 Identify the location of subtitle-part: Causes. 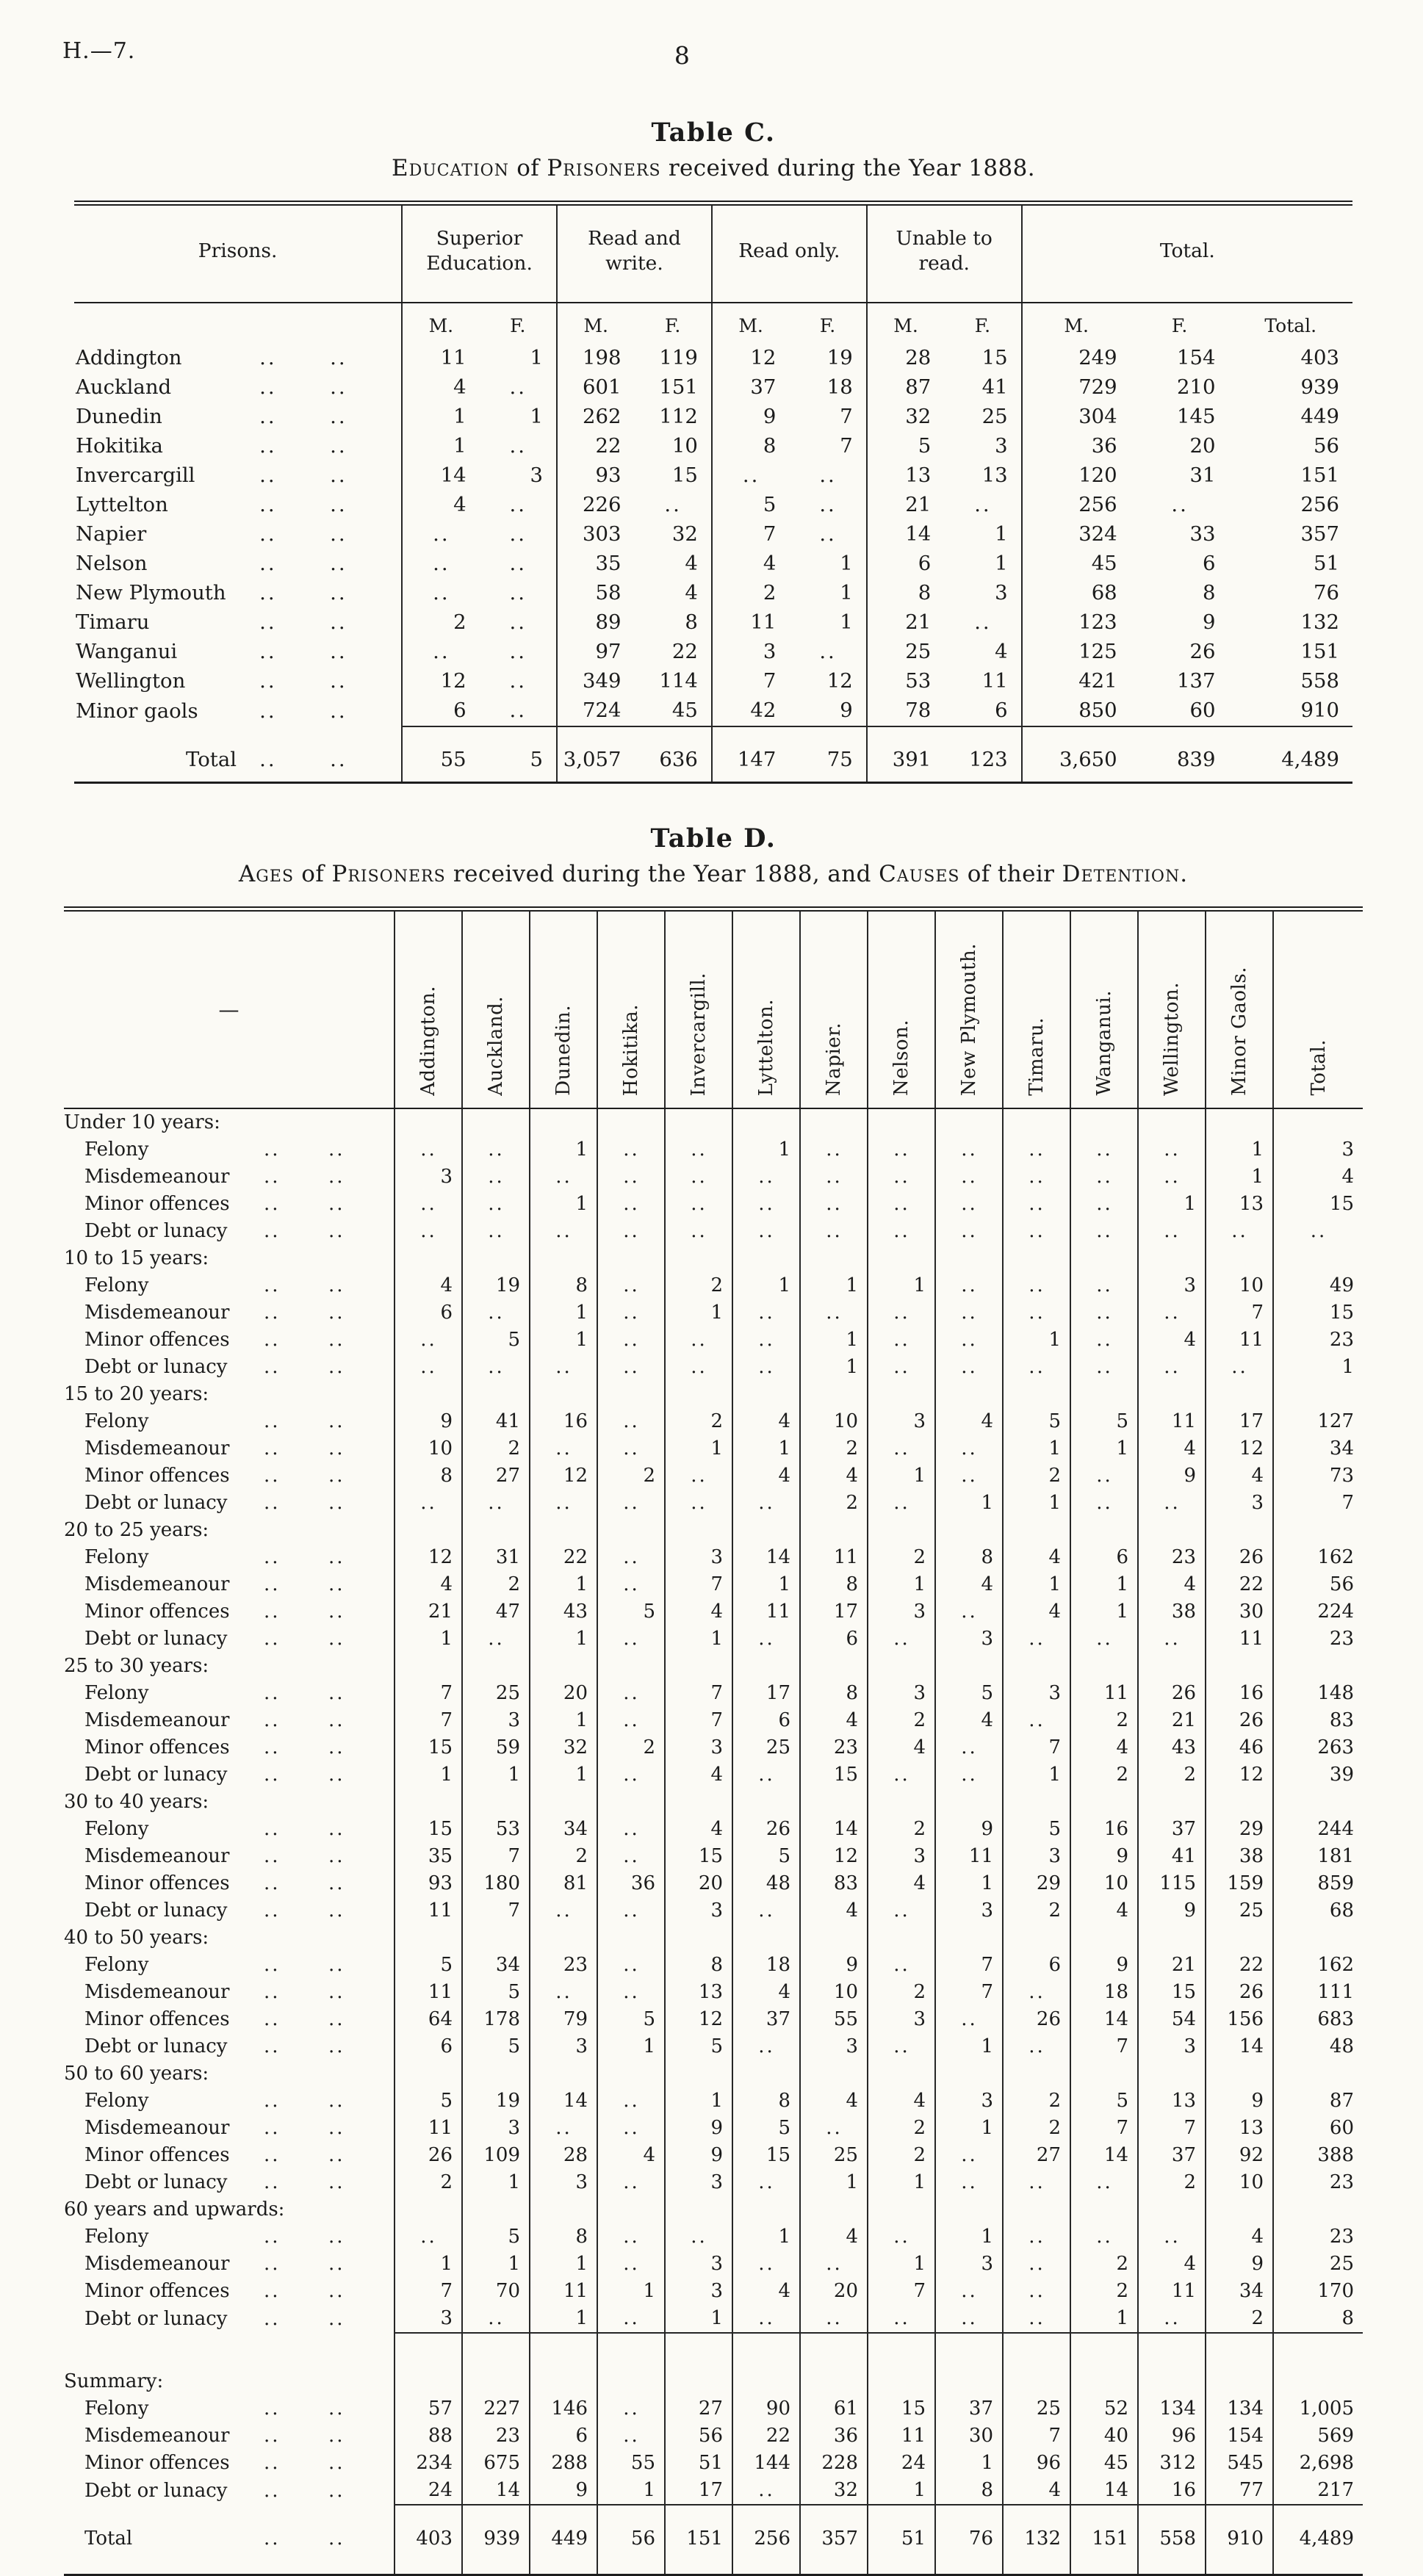
(919, 874).